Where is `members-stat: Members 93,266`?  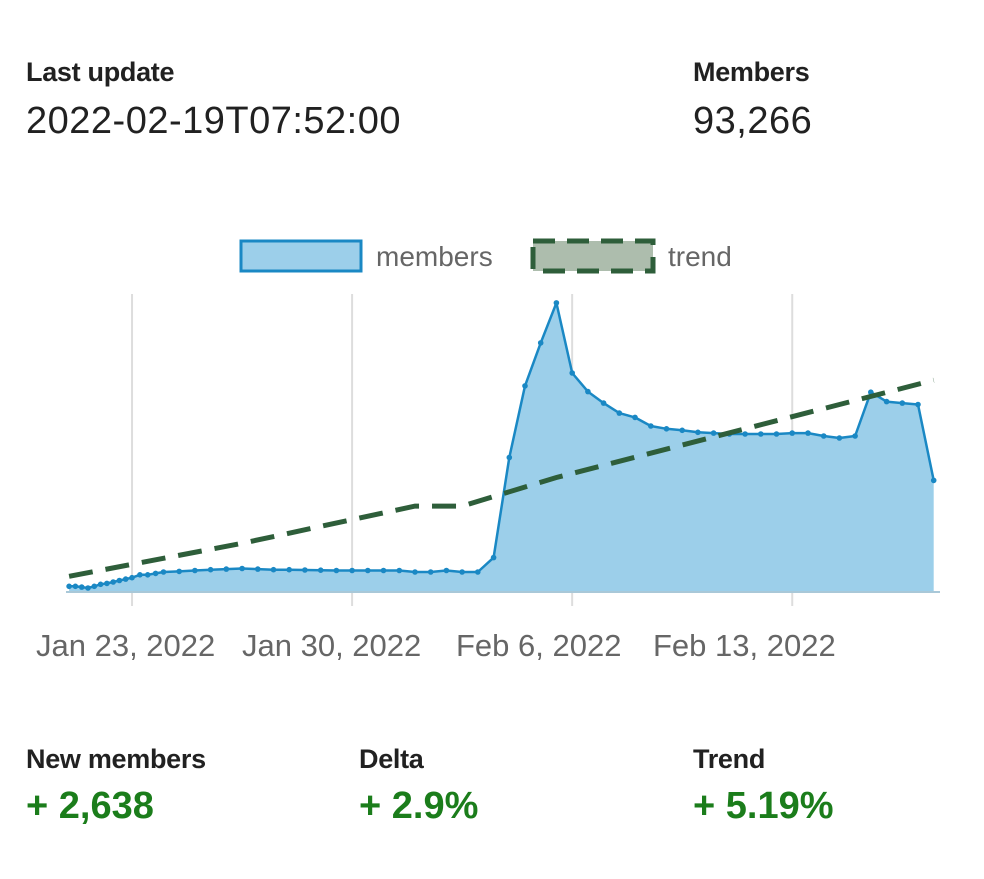 members-stat: Members 93,266 is located at coordinates (752, 100).